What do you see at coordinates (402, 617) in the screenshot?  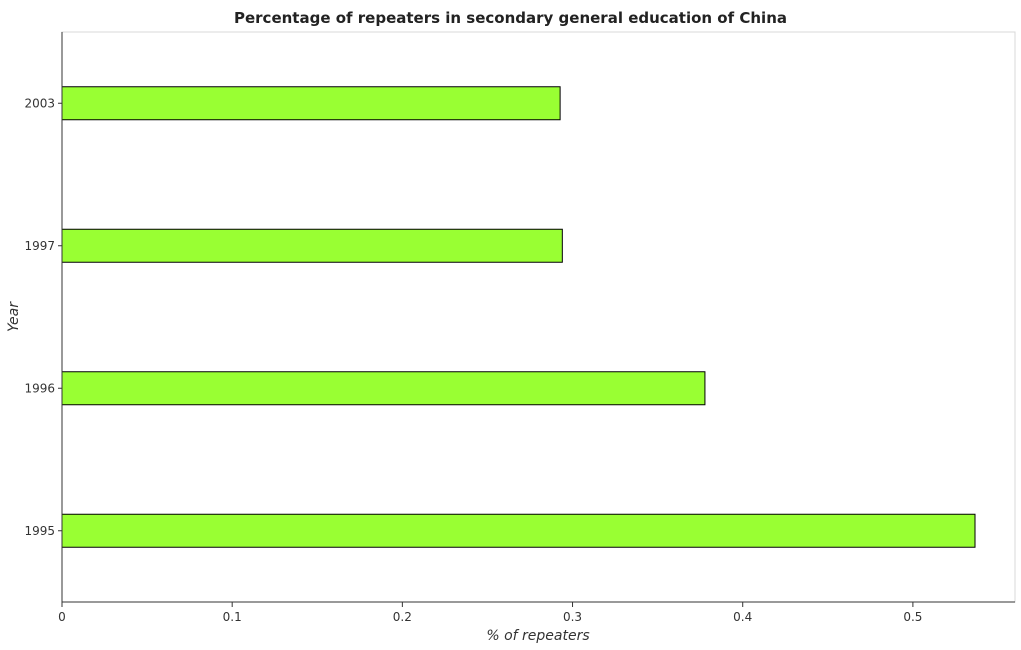 I see `x-tick-label-0.2: 0.2` at bounding box center [402, 617].